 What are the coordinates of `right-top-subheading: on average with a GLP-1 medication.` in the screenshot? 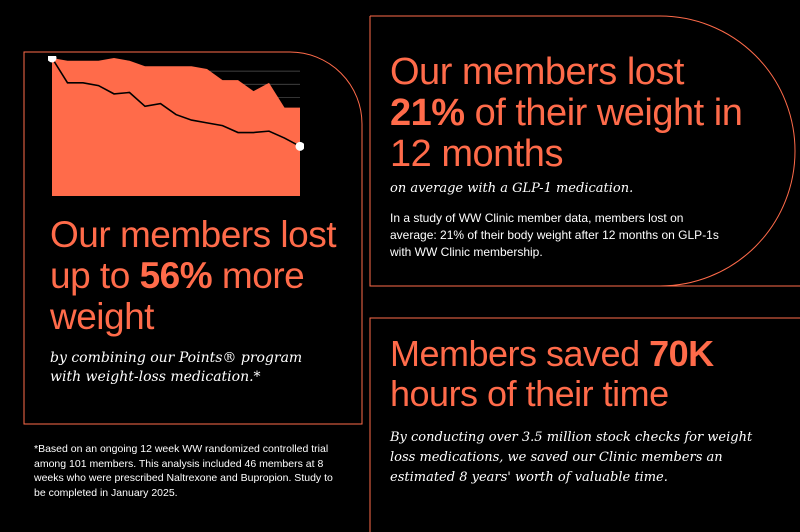 It's located at (512, 188).